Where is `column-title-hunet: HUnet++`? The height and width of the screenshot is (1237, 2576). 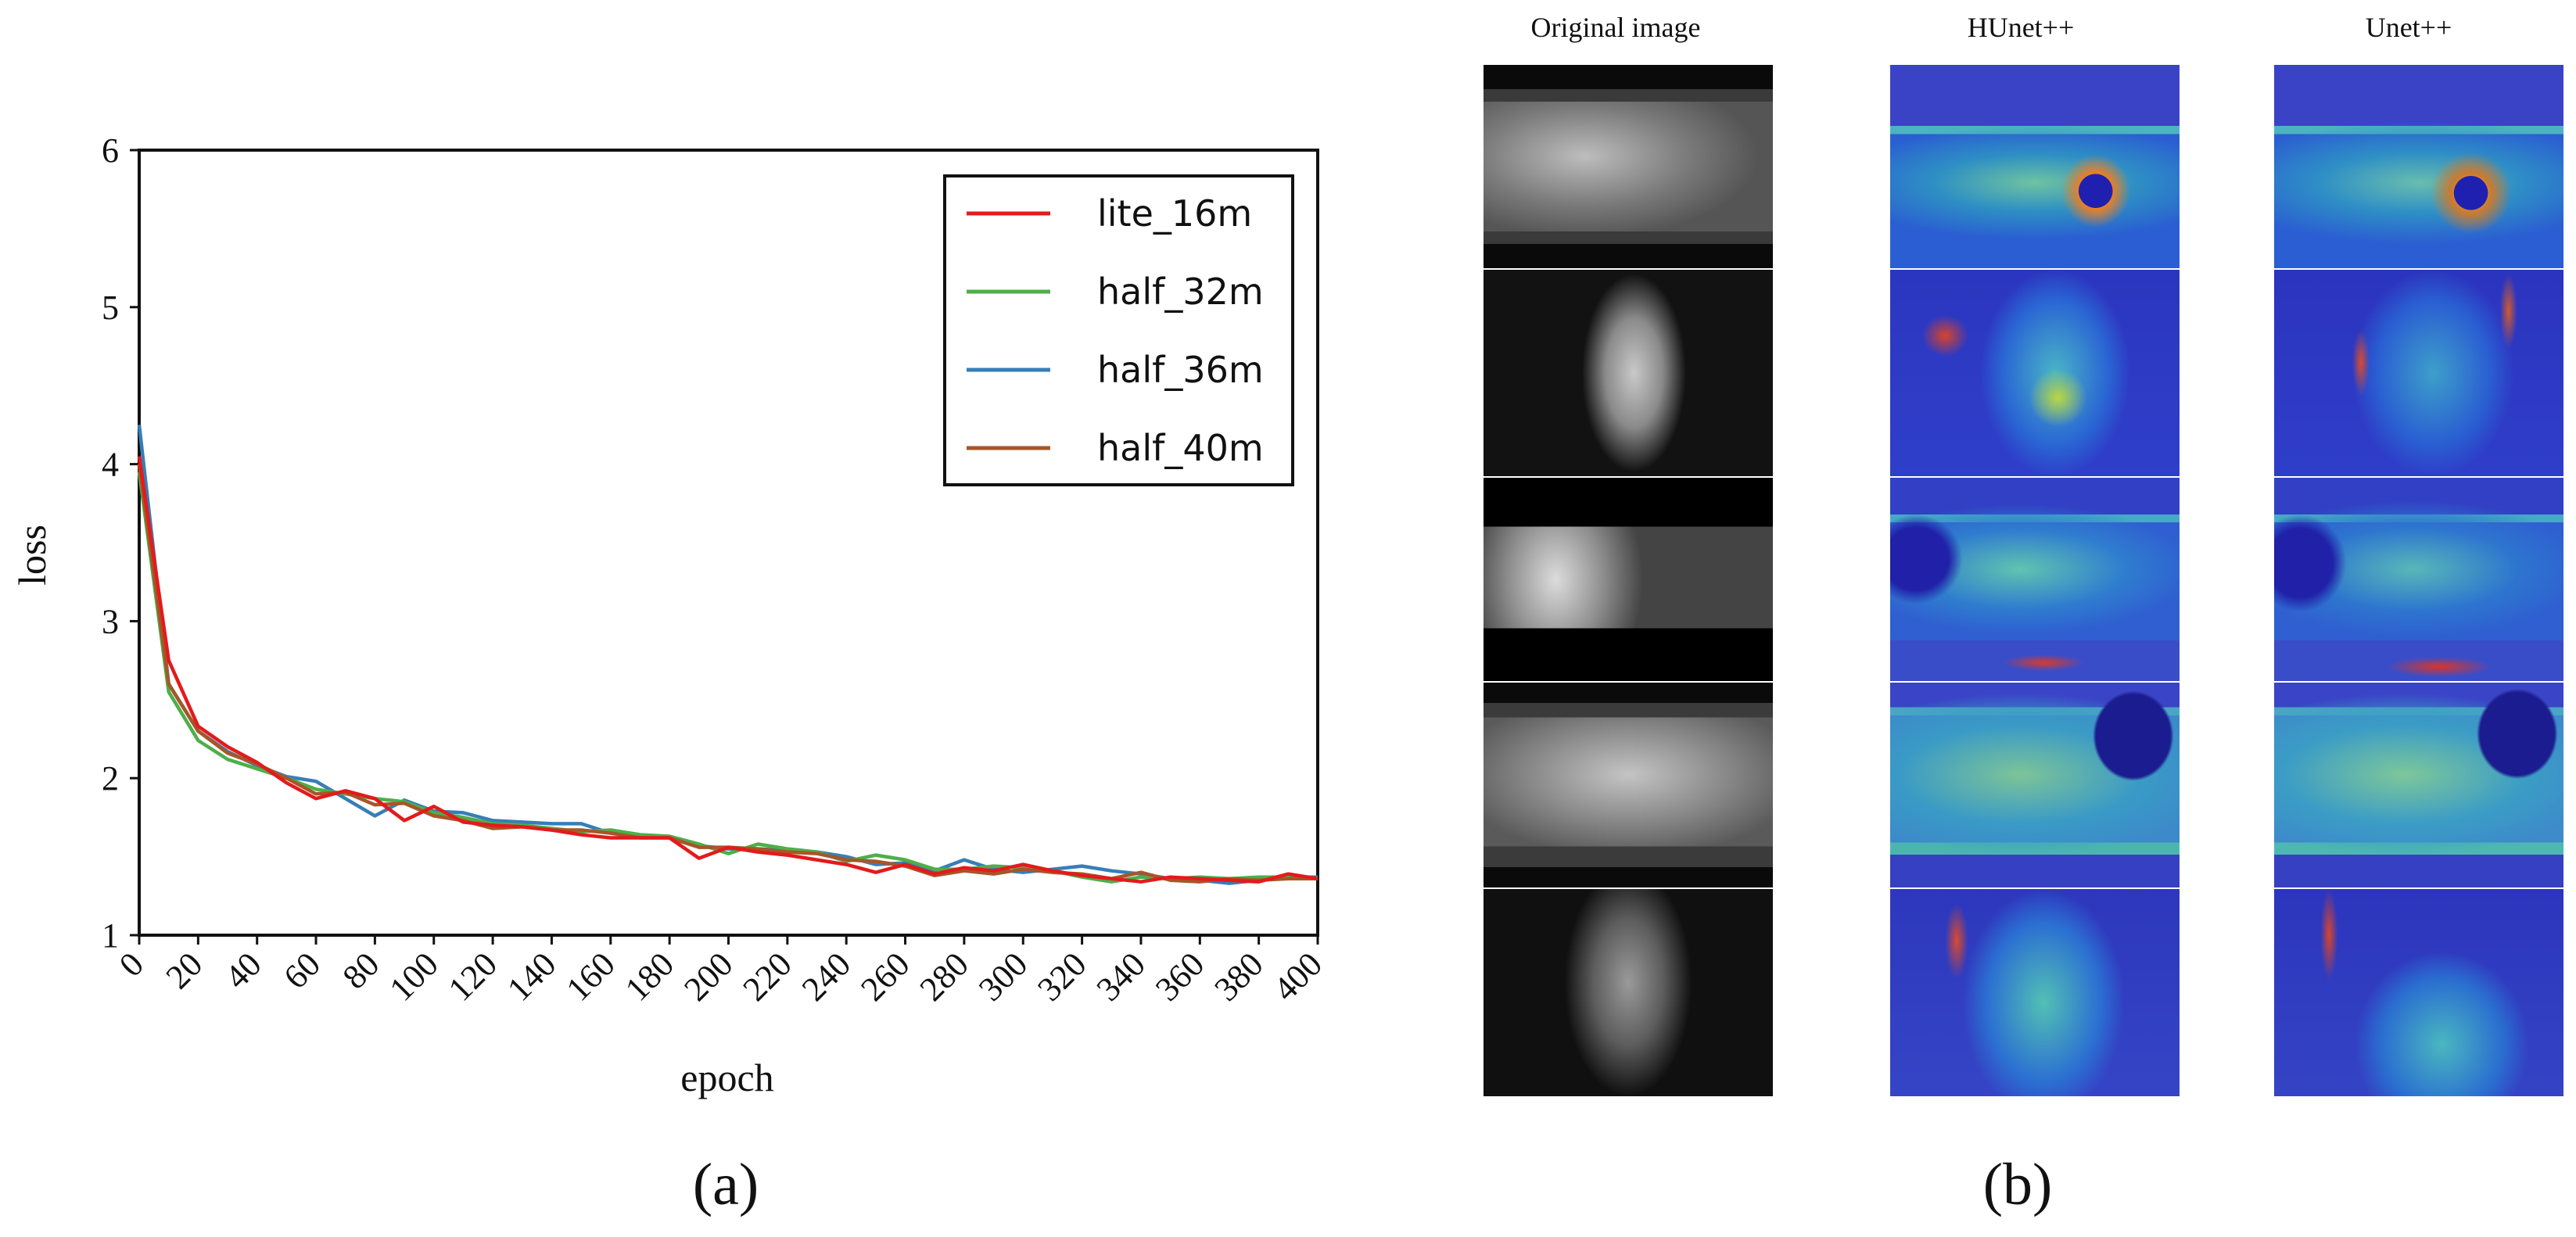 column-title-hunet: HUnet++ is located at coordinates (2021, 27).